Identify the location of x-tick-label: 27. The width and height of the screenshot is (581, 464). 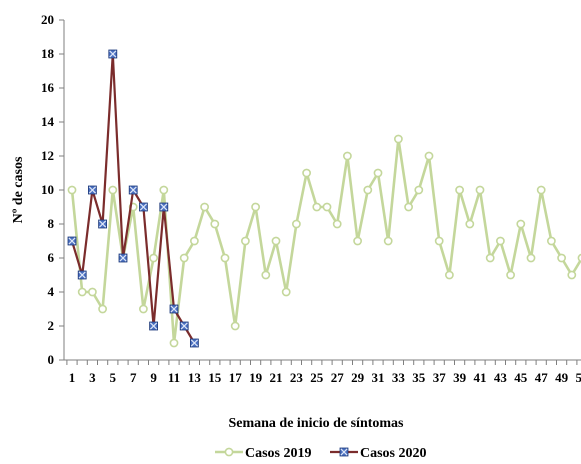
(338, 377).